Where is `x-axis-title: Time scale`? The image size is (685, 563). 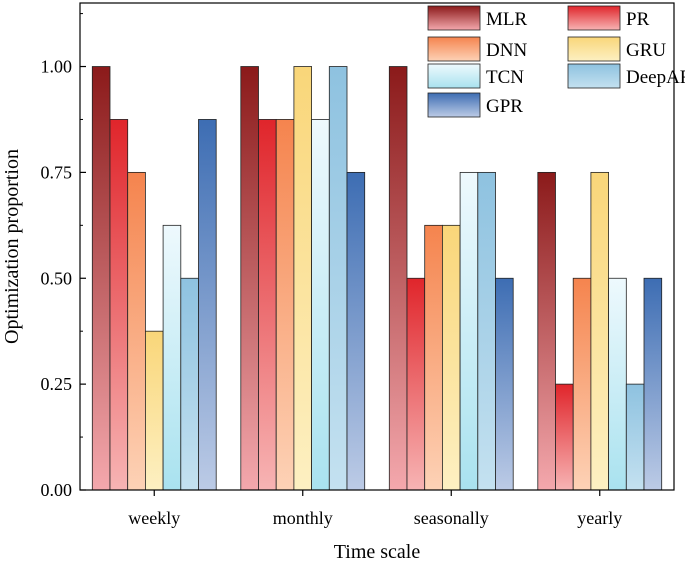
x-axis-title: Time scale is located at coordinates (377, 552).